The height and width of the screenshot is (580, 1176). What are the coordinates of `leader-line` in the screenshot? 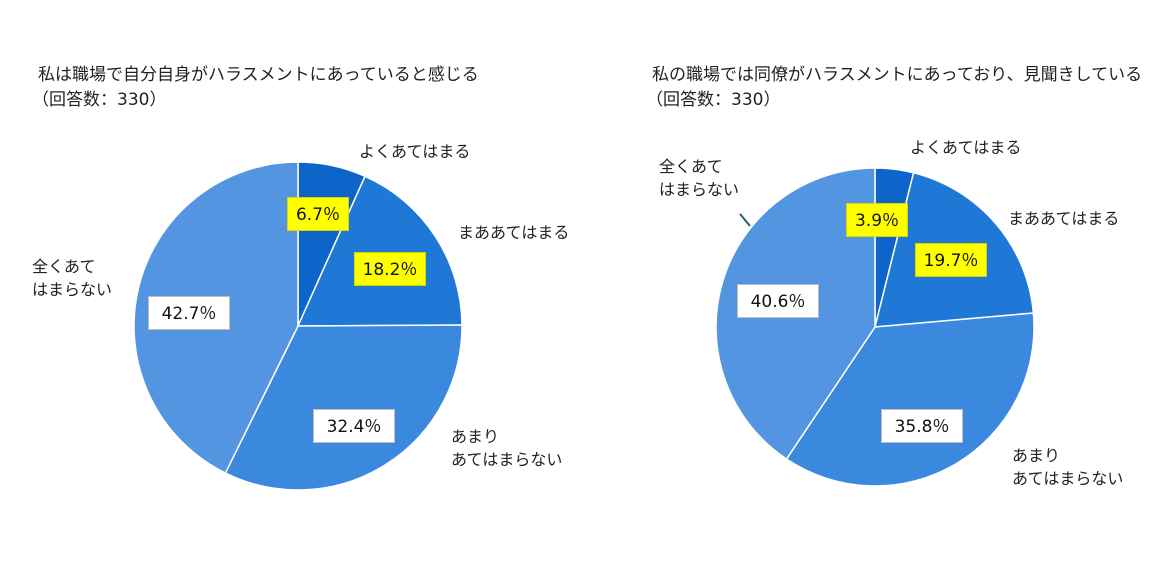 It's located at (745, 220).